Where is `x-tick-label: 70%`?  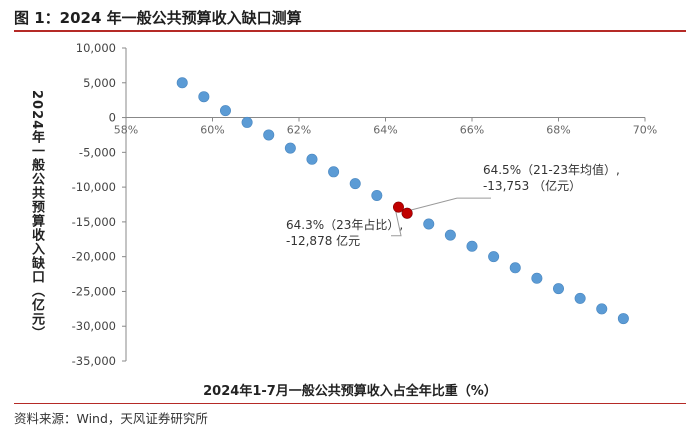
x-tick-label: 70% is located at coordinates (645, 130).